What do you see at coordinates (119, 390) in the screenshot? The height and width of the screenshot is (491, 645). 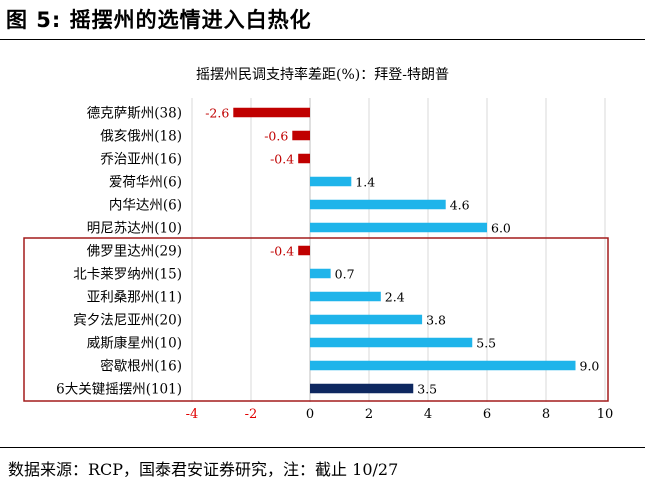 I see `category-label: 6大关键摇摆州(101)` at bounding box center [119, 390].